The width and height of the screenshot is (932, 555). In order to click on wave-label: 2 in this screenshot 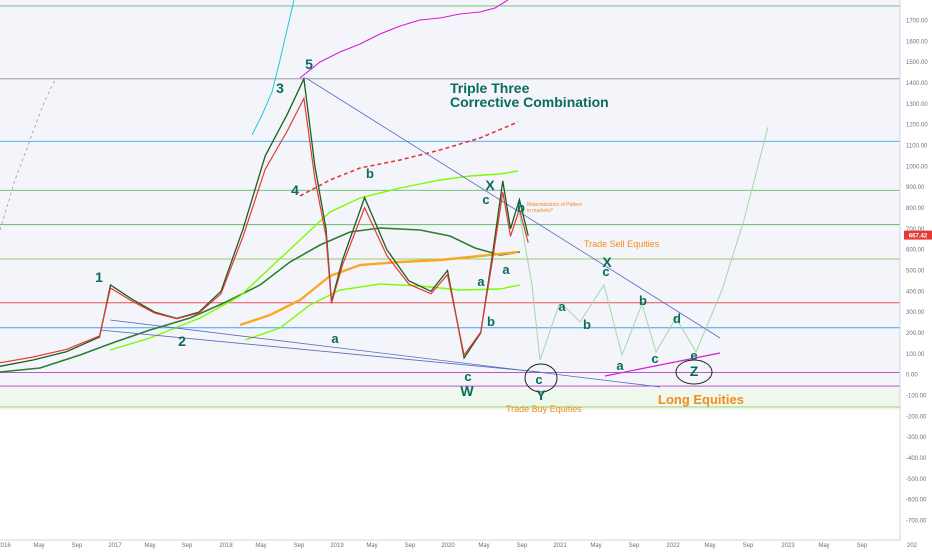, I will do `click(182, 341)`.